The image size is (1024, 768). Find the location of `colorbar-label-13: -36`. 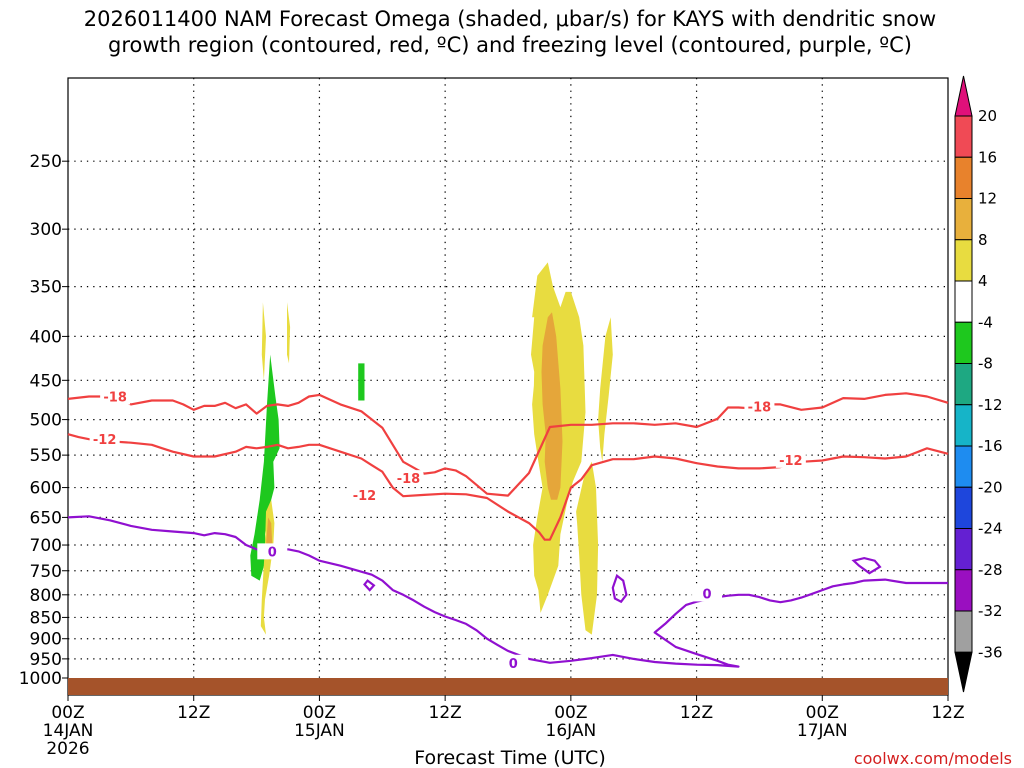

colorbar-label-13: -36 is located at coordinates (990, 652).